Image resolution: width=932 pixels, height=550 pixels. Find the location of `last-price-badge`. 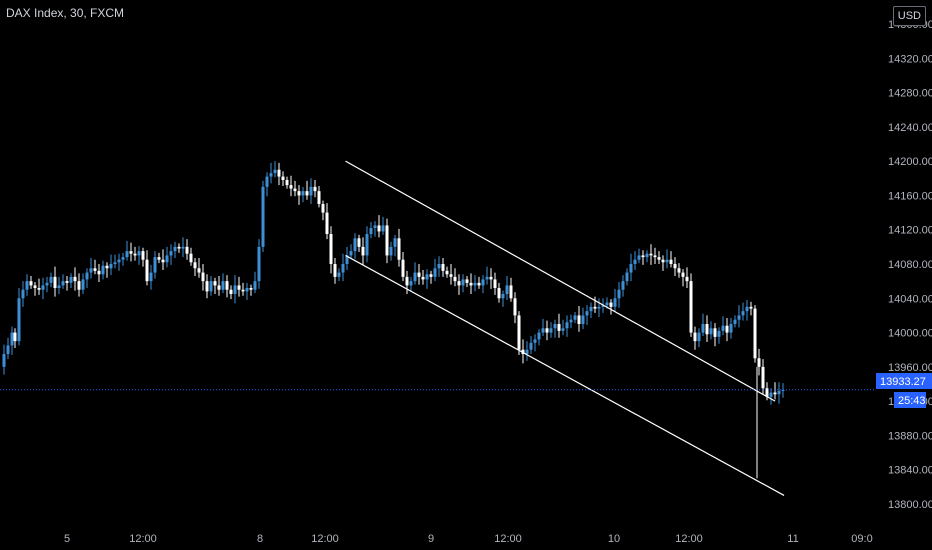

last-price-badge is located at coordinates (904, 381).